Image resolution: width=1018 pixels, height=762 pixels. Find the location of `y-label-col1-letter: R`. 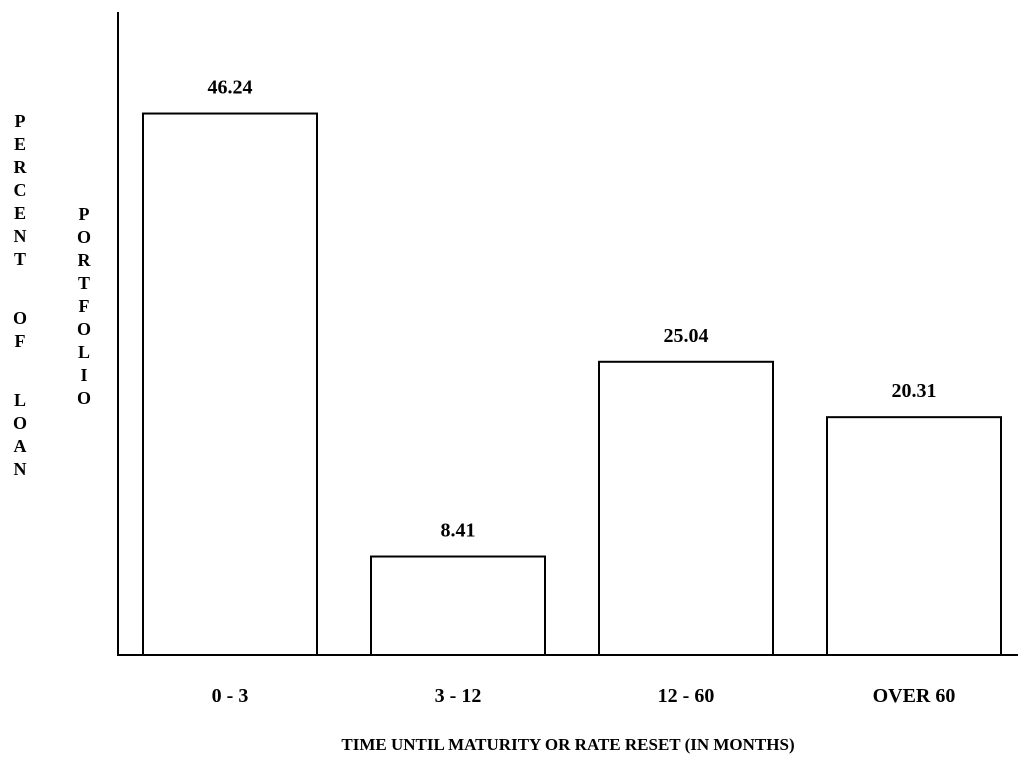

y-label-col1-letter: R is located at coordinates (20, 167).